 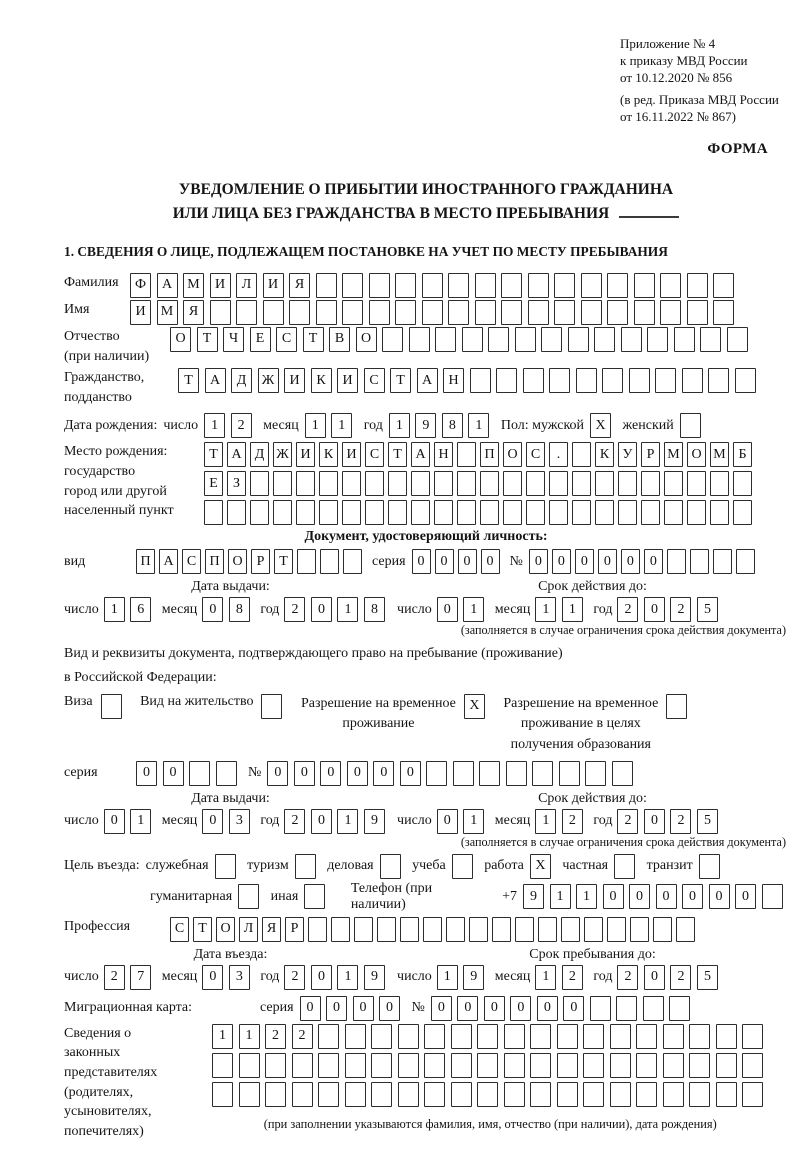 I want to click on char-box: X, so click(x=601, y=426).